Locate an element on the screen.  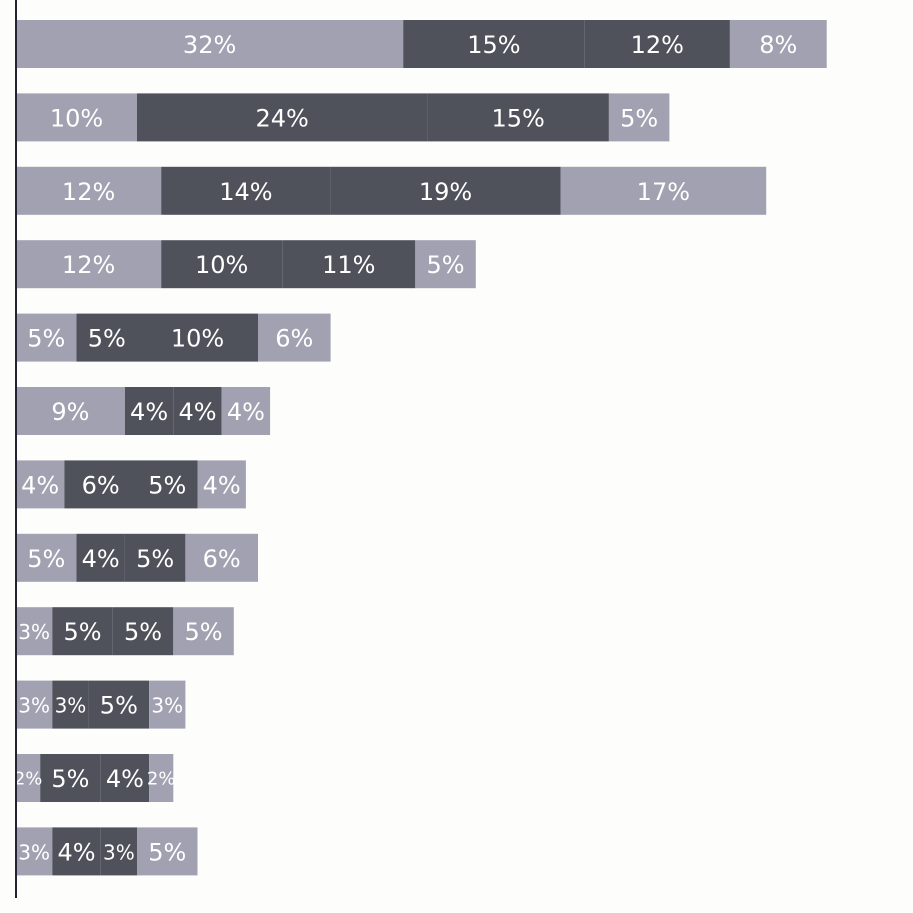
data-label: 24% is located at coordinates (282, 118).